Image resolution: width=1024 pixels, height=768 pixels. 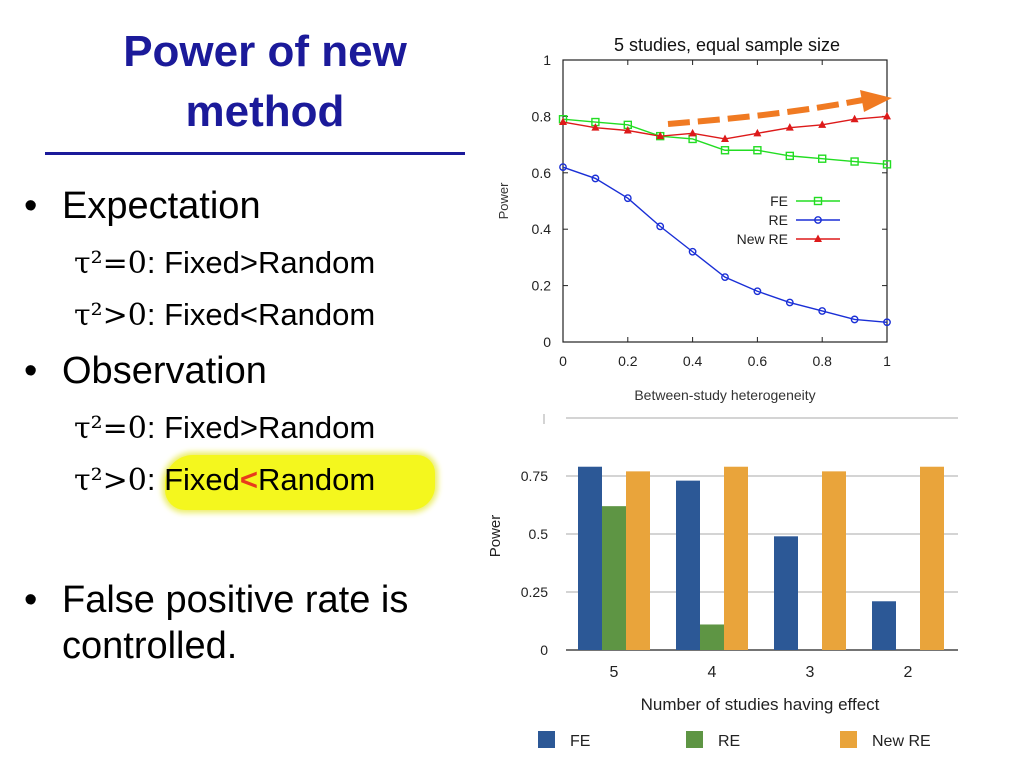 I want to click on sub-bullet-highlighted: τ²>0: Fixed<Random, so click(x=224, y=480).